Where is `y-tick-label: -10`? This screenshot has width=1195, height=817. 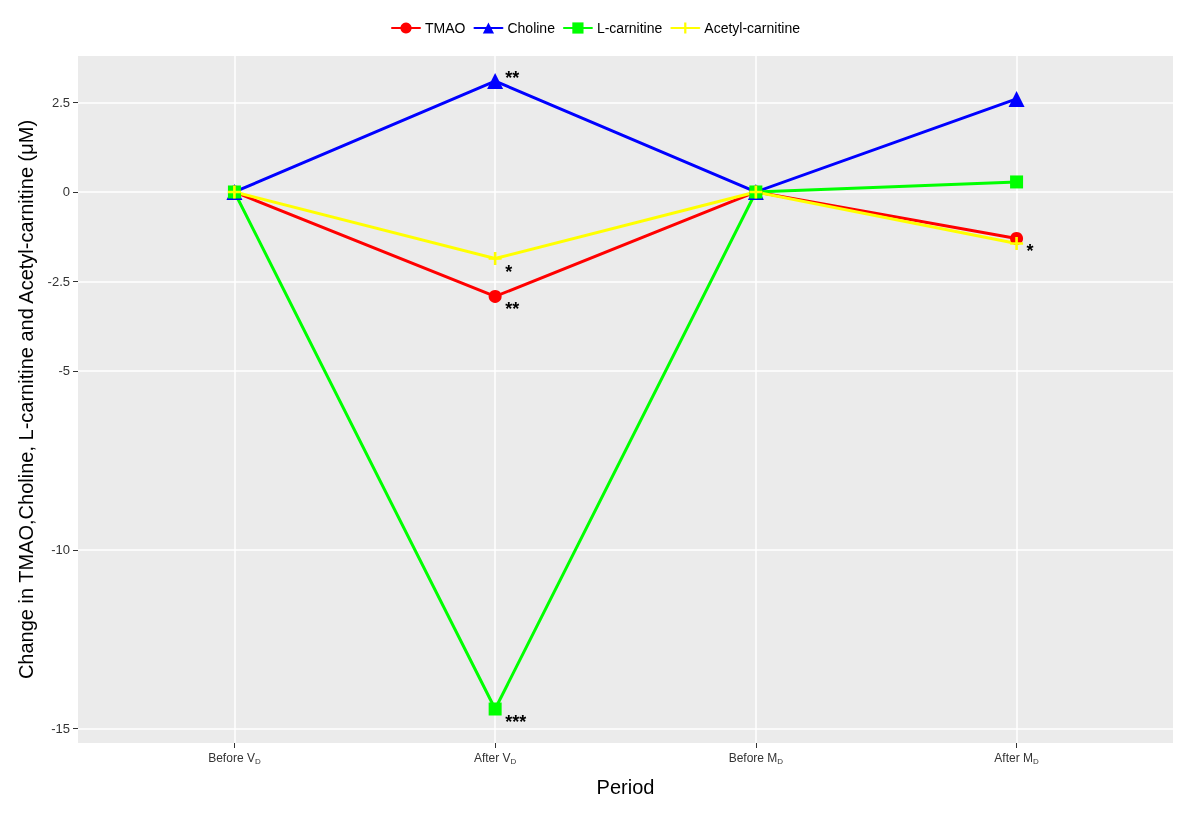
y-tick-label: -10 is located at coordinates (60, 550).